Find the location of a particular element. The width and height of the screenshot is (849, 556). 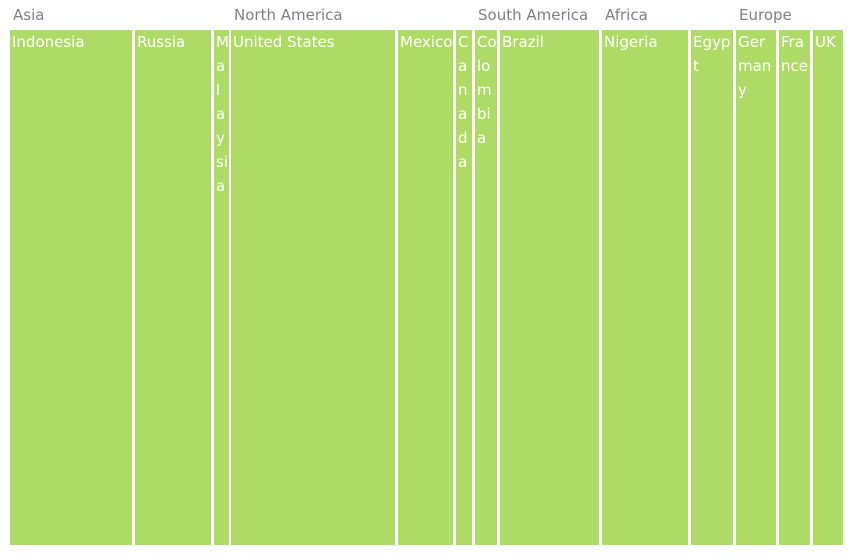

tile-nigeria: Nigeria is located at coordinates (645, 287).